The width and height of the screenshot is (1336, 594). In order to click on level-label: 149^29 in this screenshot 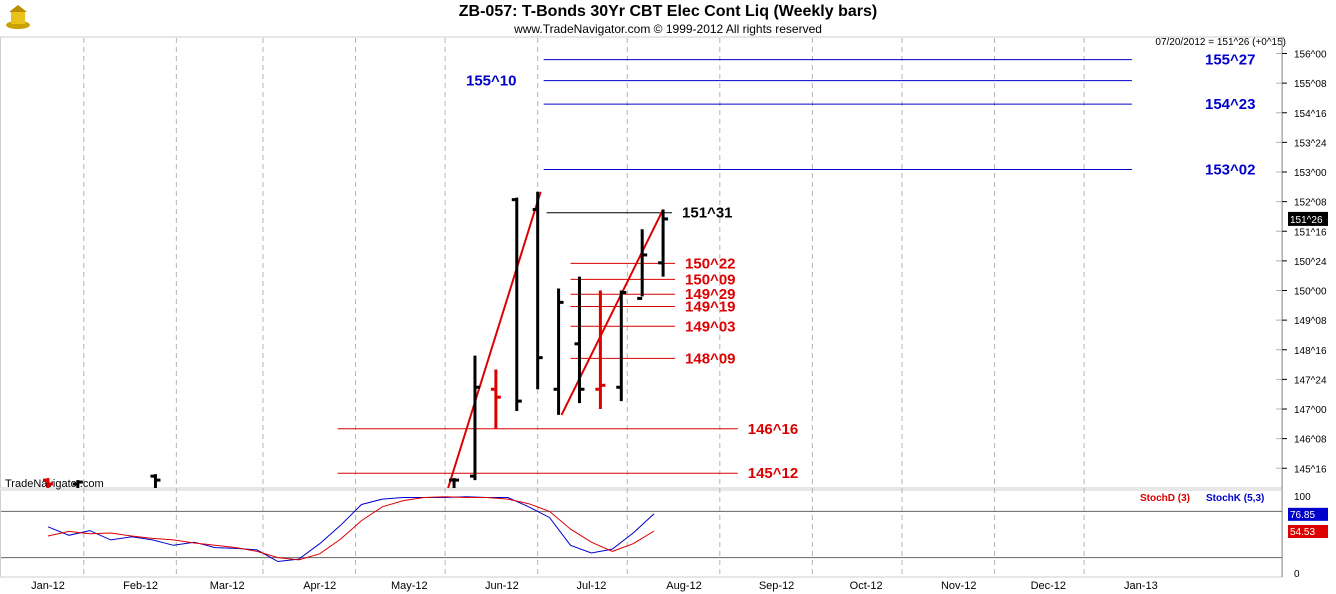, I will do `click(710, 294)`.